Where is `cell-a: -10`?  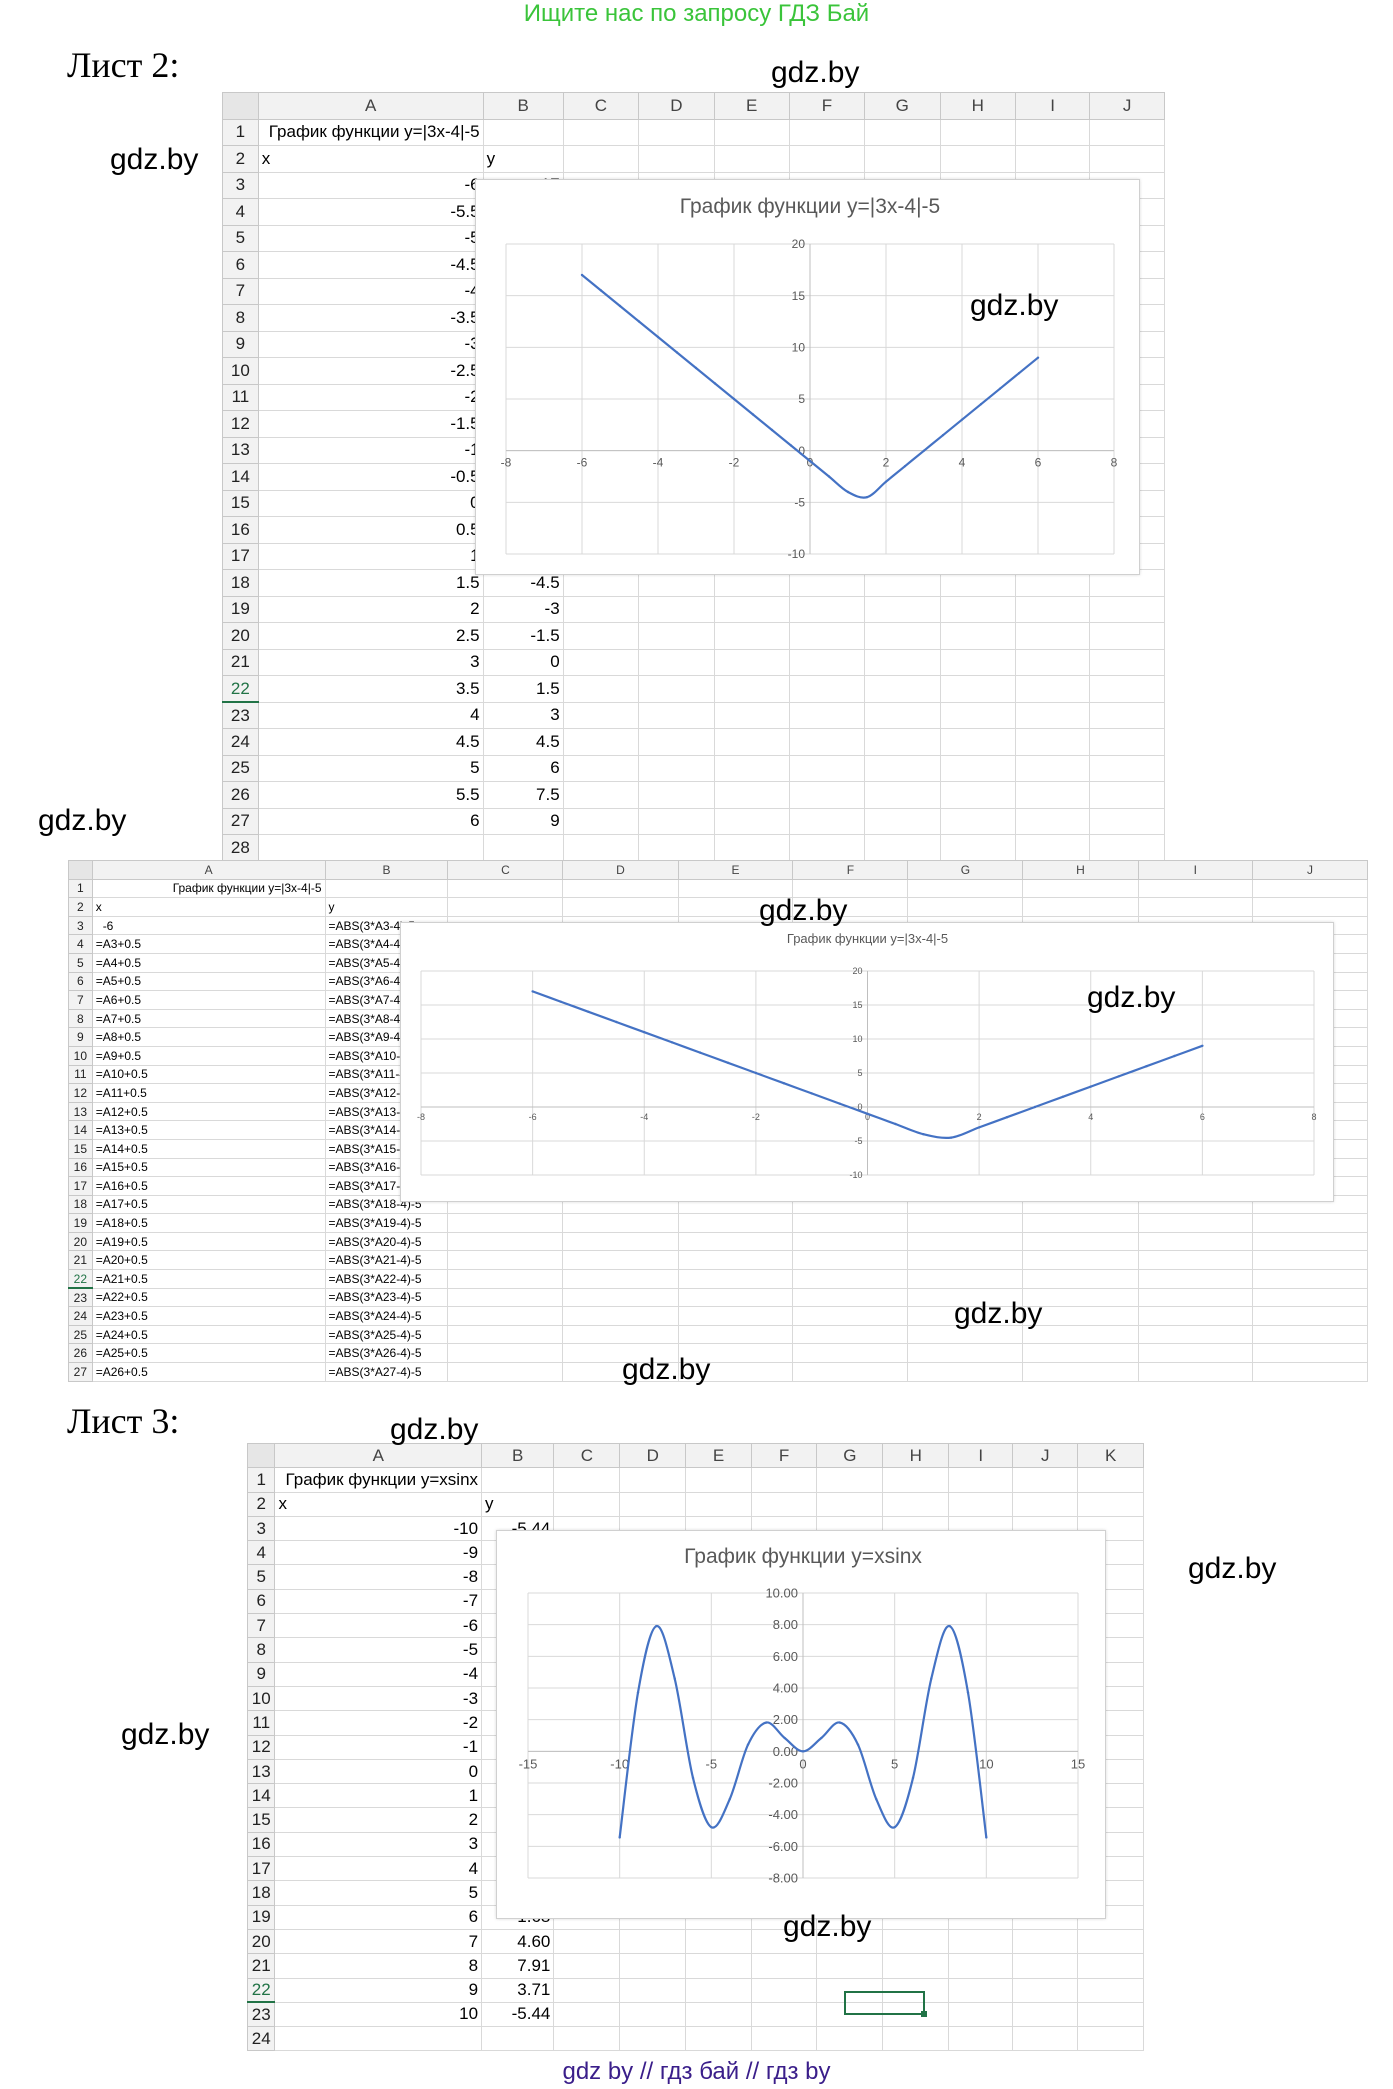 cell-a: -10 is located at coordinates (378, 1528).